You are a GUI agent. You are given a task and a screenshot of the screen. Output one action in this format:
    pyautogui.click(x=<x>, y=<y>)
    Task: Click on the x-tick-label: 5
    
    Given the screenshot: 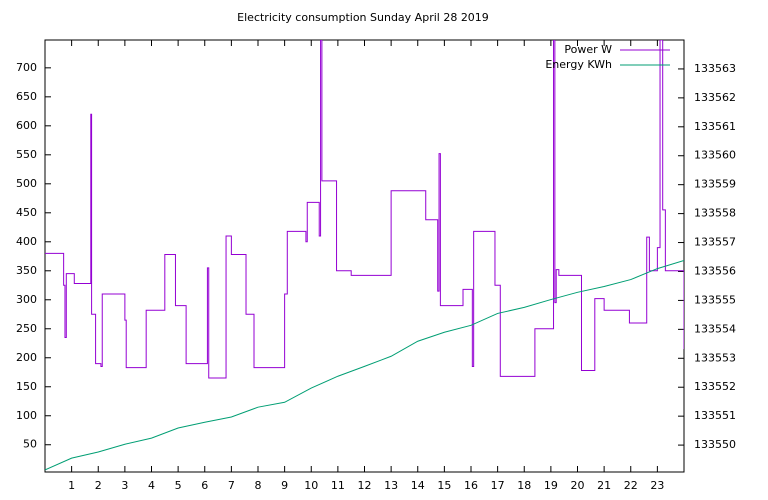 What is the action you would take?
    pyautogui.click(x=178, y=485)
    